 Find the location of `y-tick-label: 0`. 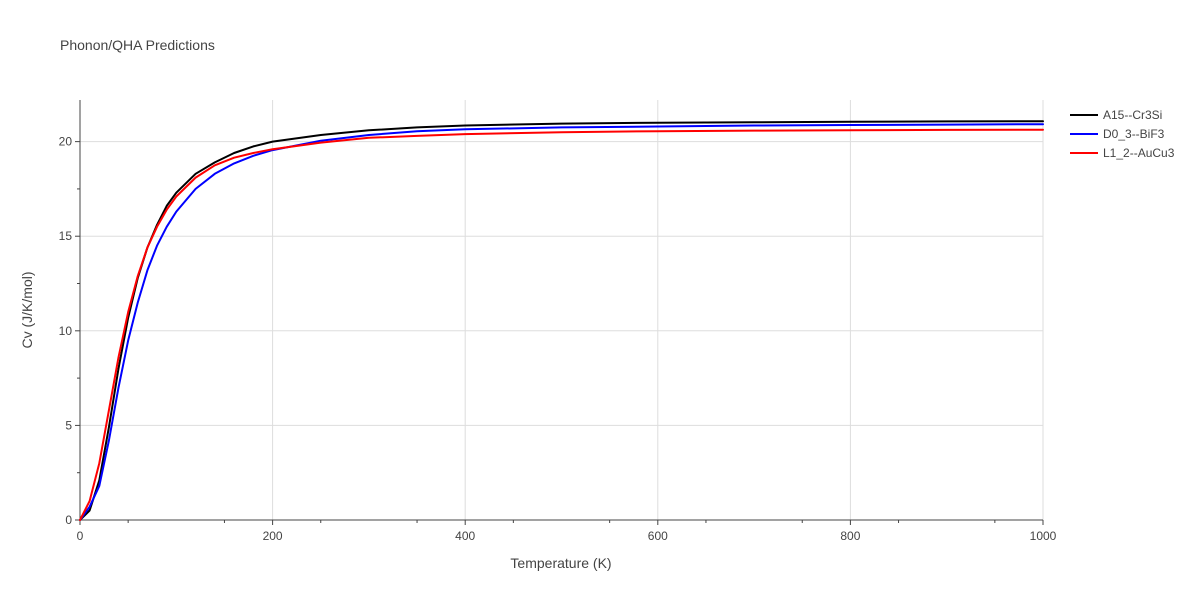

y-tick-label: 0 is located at coordinates (68, 520).